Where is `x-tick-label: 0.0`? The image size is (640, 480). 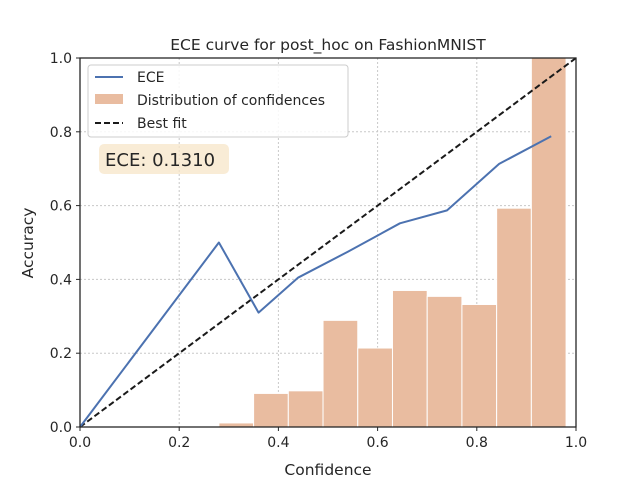 x-tick-label: 0.0 is located at coordinates (80, 443).